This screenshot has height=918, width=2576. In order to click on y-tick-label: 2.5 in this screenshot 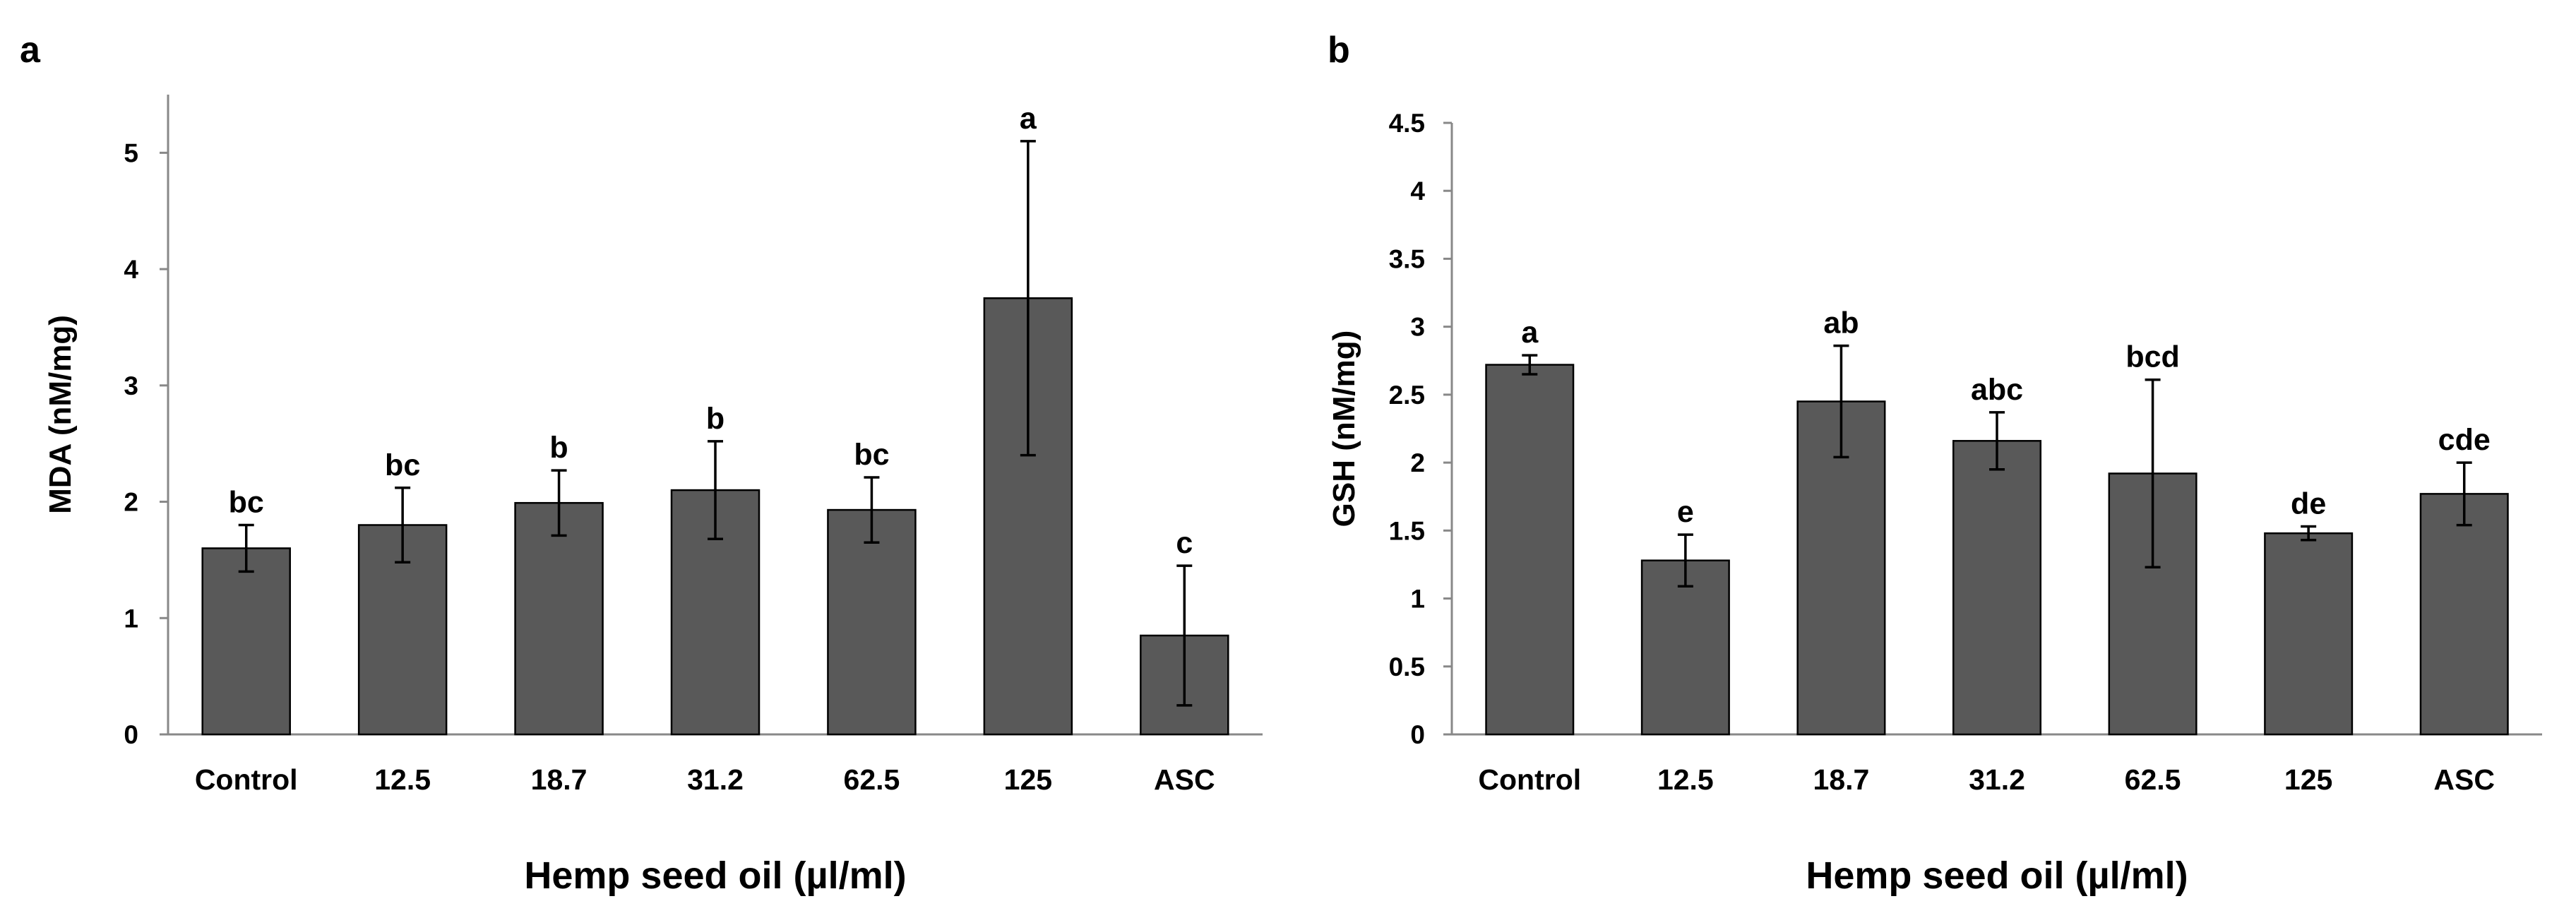, I will do `click(1407, 395)`.